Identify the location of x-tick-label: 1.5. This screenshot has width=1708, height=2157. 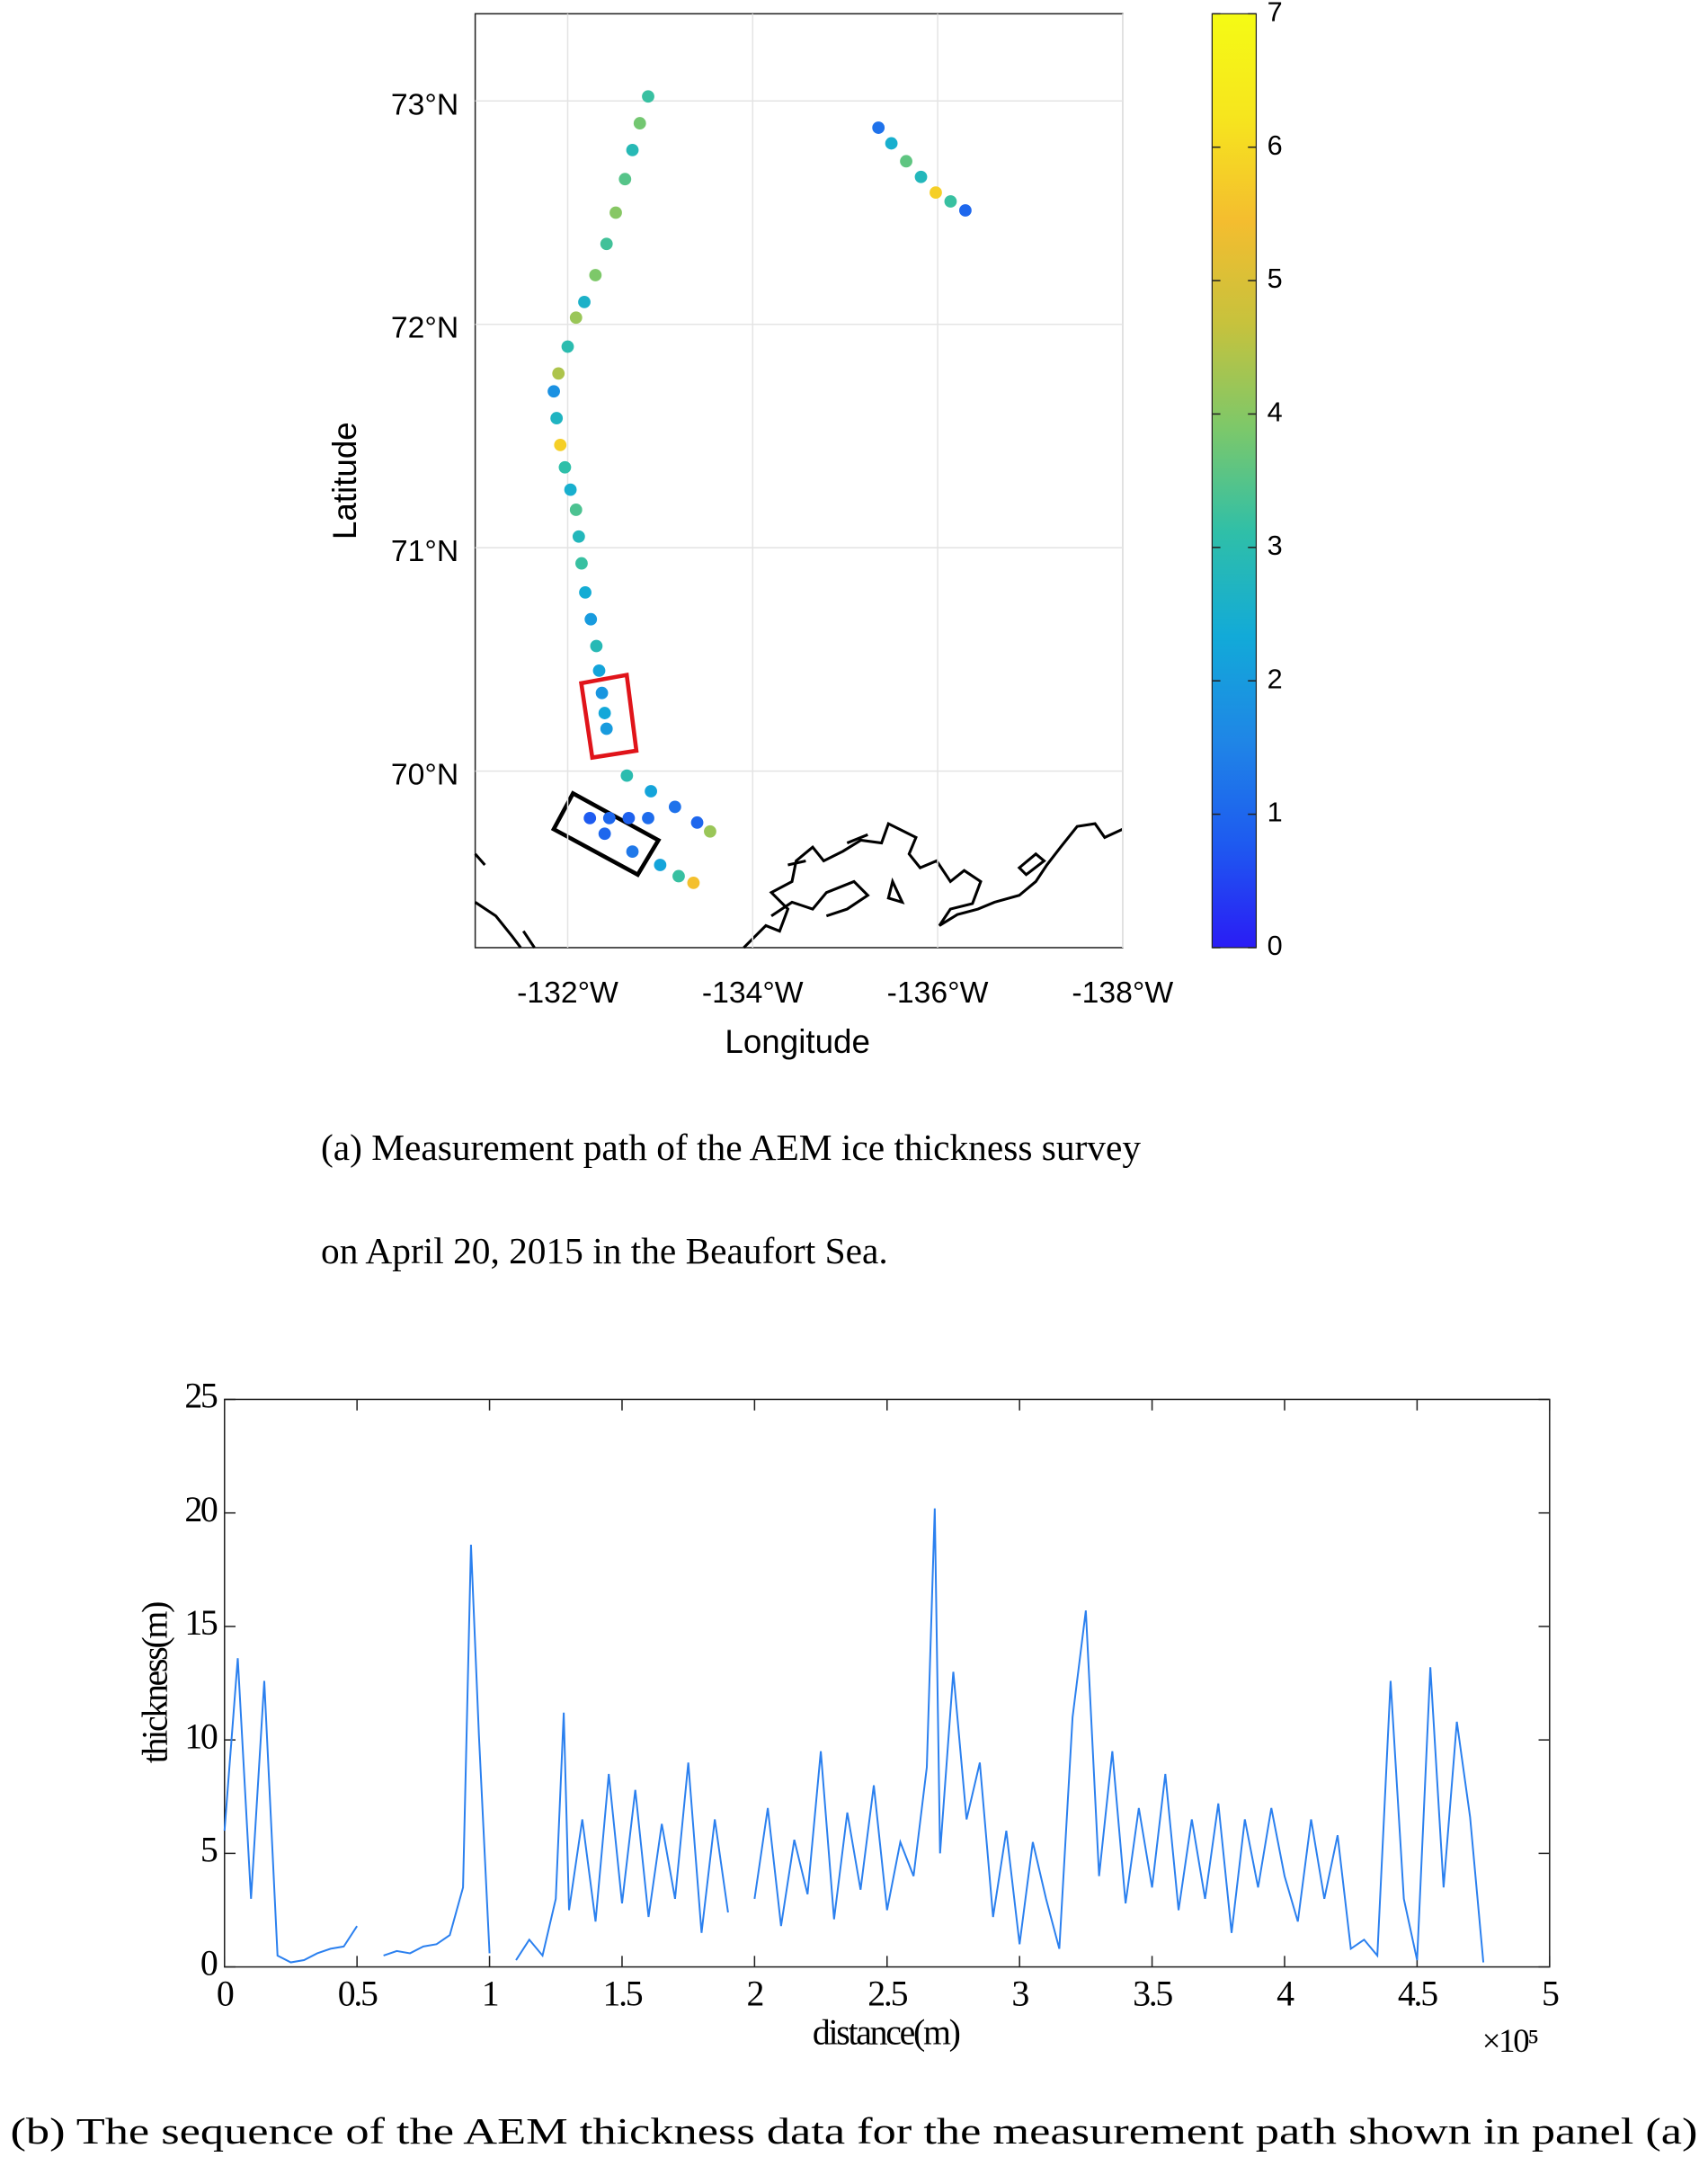
(623, 1994).